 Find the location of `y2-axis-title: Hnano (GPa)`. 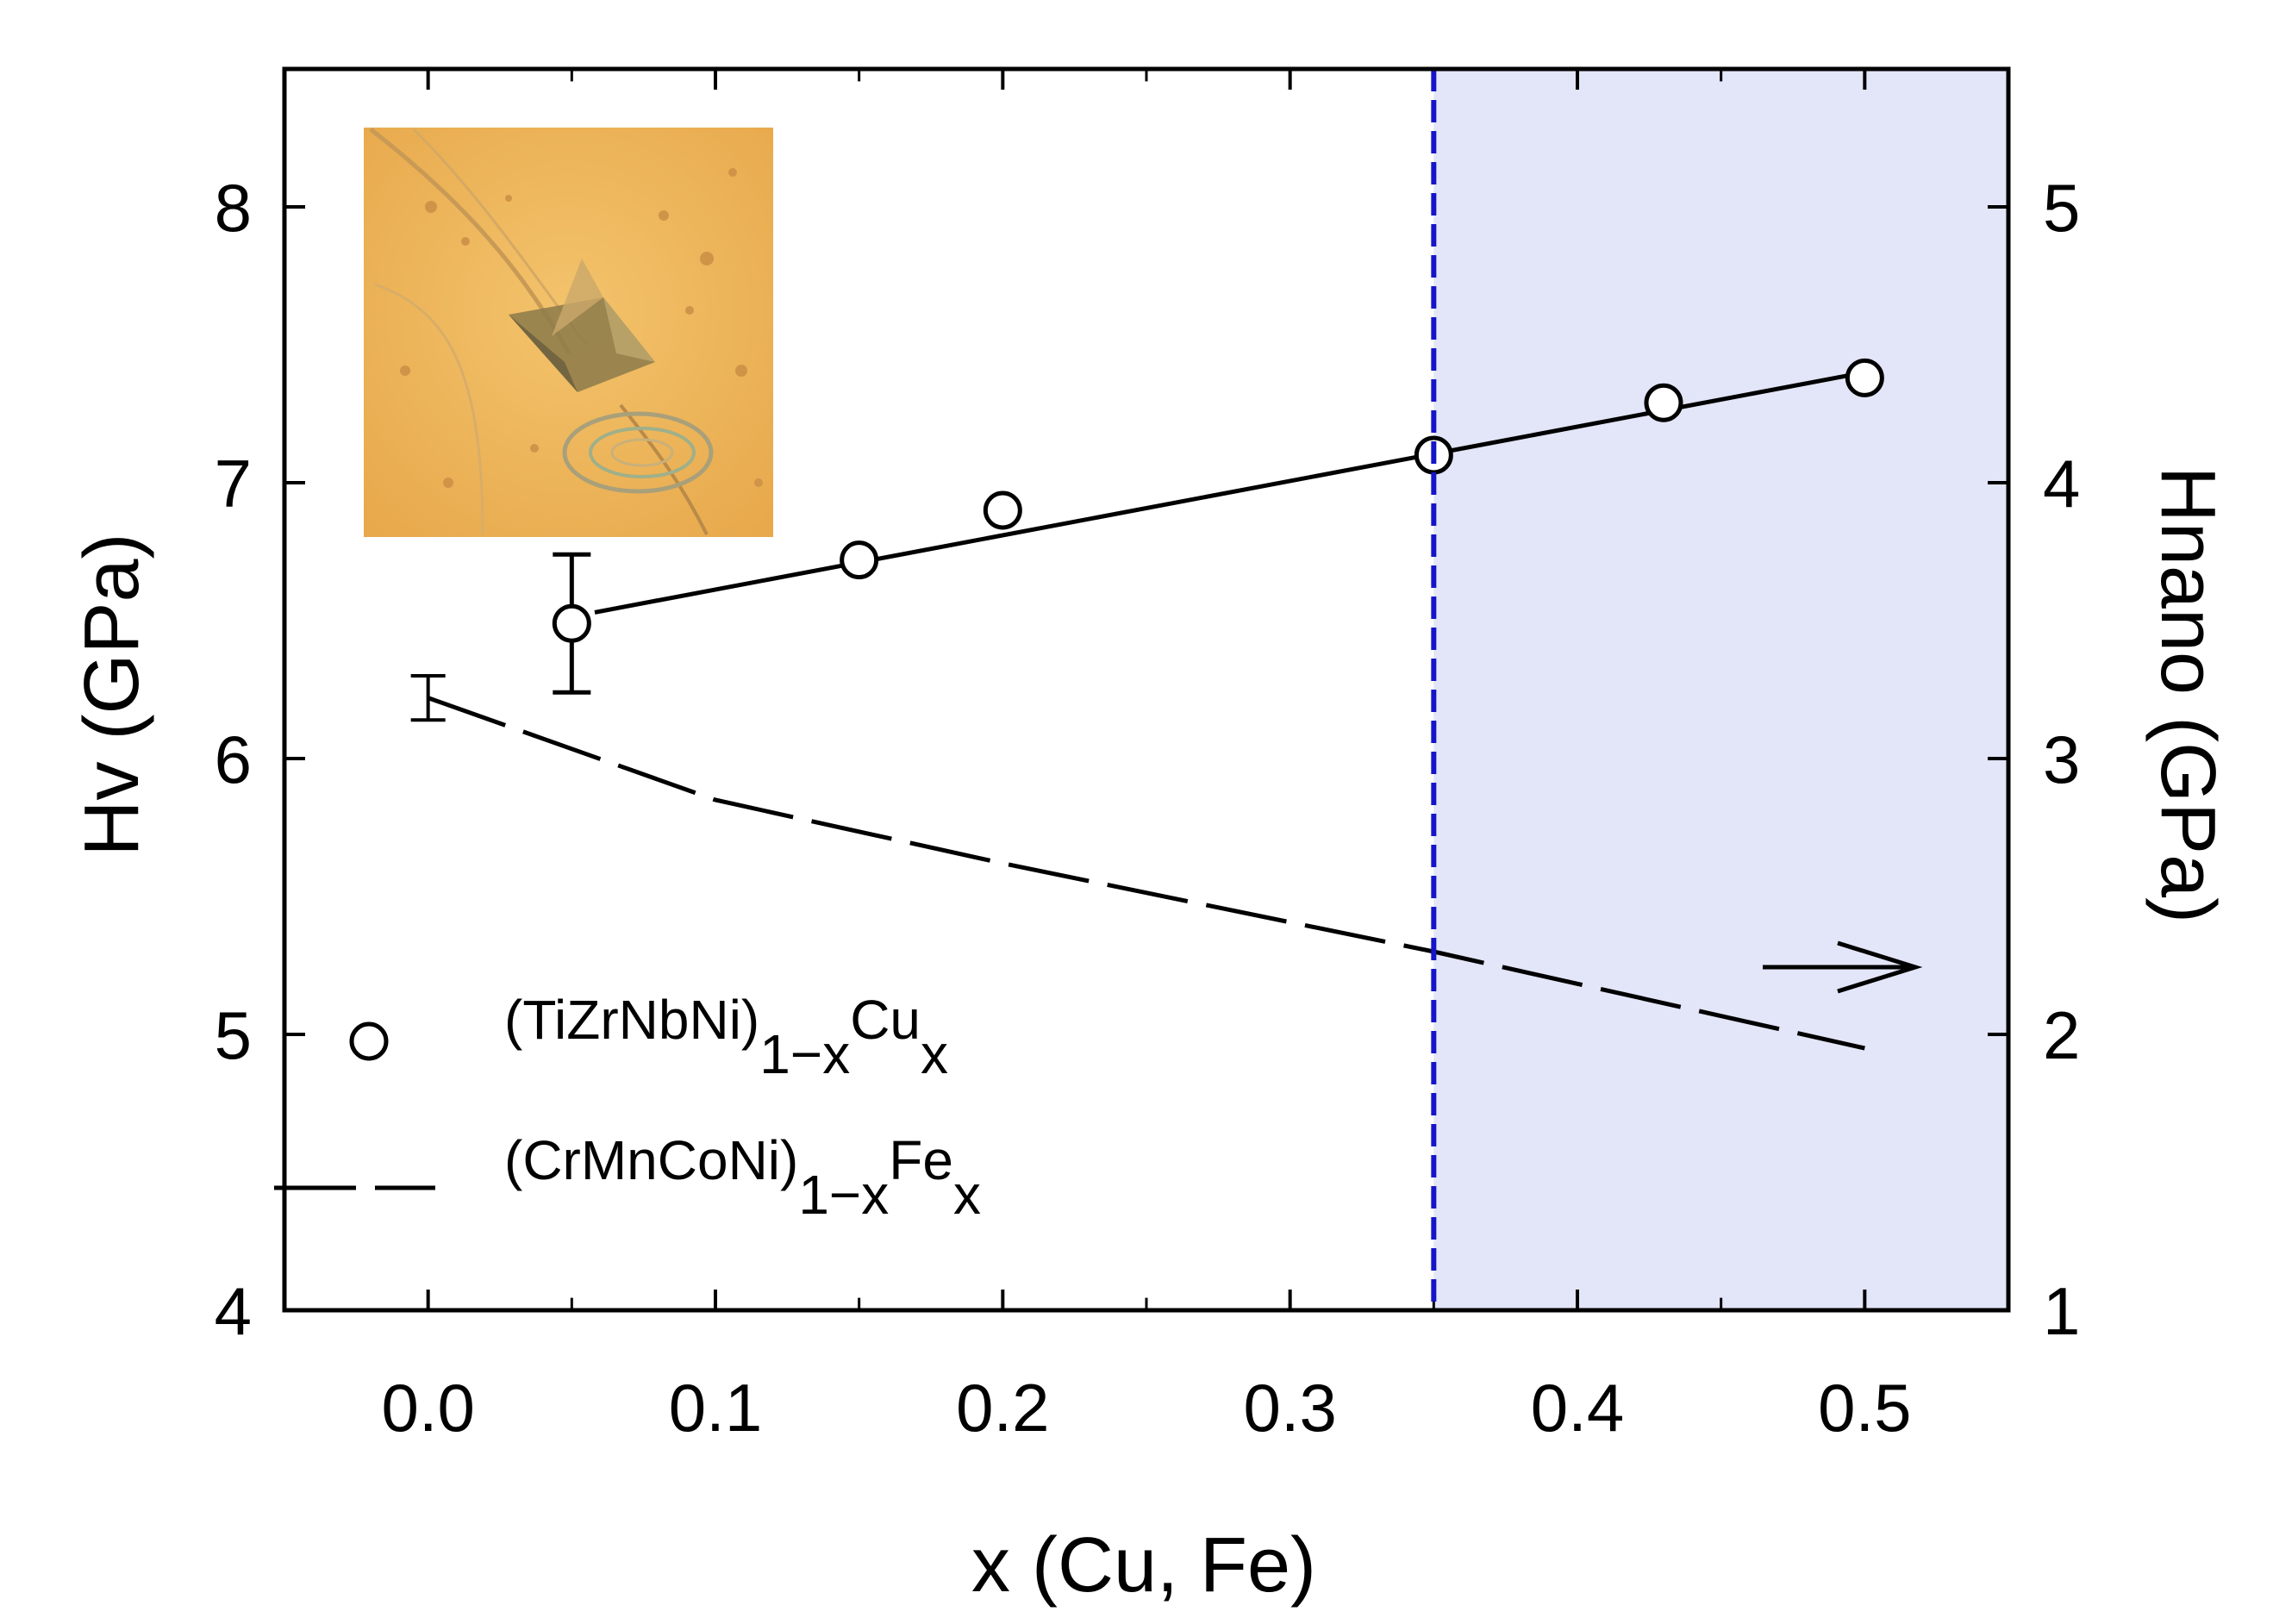

y2-axis-title: Hnano (GPa) is located at coordinates (2188, 694).